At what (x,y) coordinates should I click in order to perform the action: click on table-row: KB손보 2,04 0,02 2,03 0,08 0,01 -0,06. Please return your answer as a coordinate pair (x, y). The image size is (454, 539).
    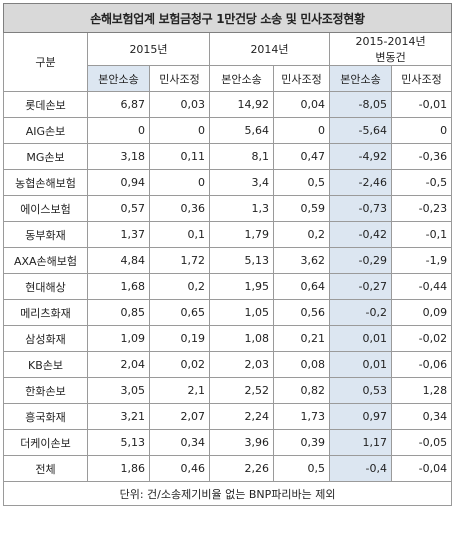
    Looking at the image, I should click on (228, 364).